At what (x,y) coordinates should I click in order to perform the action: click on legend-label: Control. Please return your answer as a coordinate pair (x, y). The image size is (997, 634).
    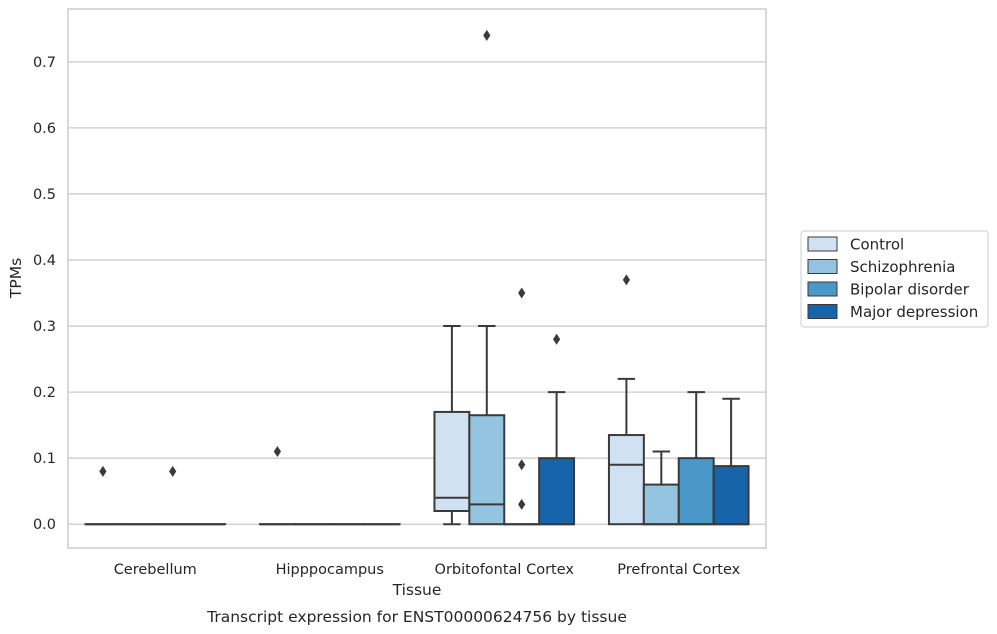
    Looking at the image, I should click on (877, 245).